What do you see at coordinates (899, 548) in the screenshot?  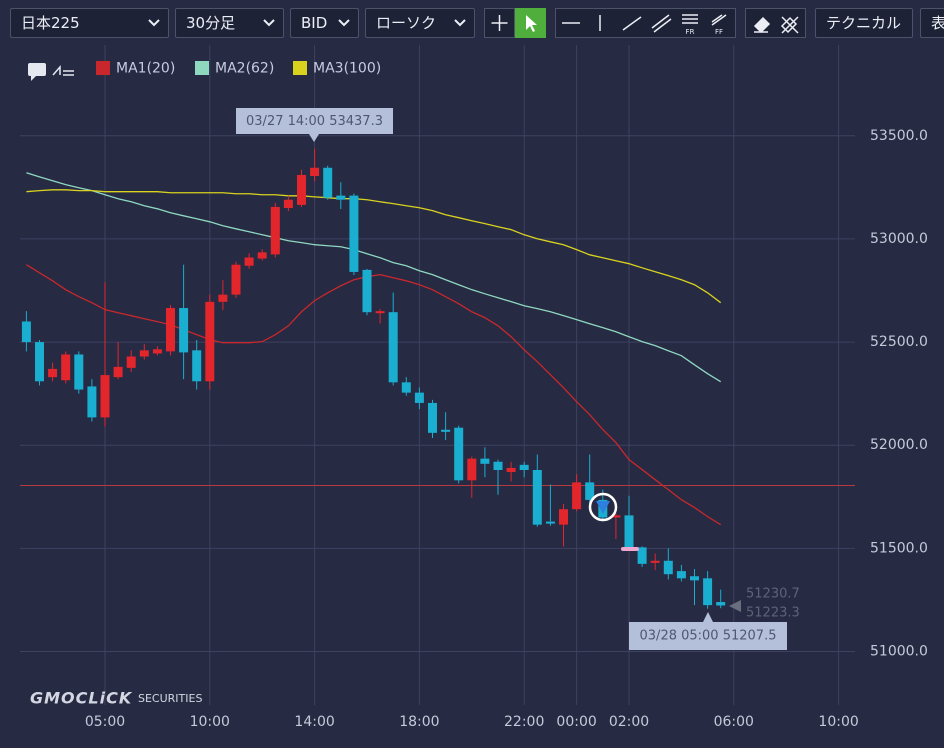 I see `y-tick-label: 51500.0` at bounding box center [899, 548].